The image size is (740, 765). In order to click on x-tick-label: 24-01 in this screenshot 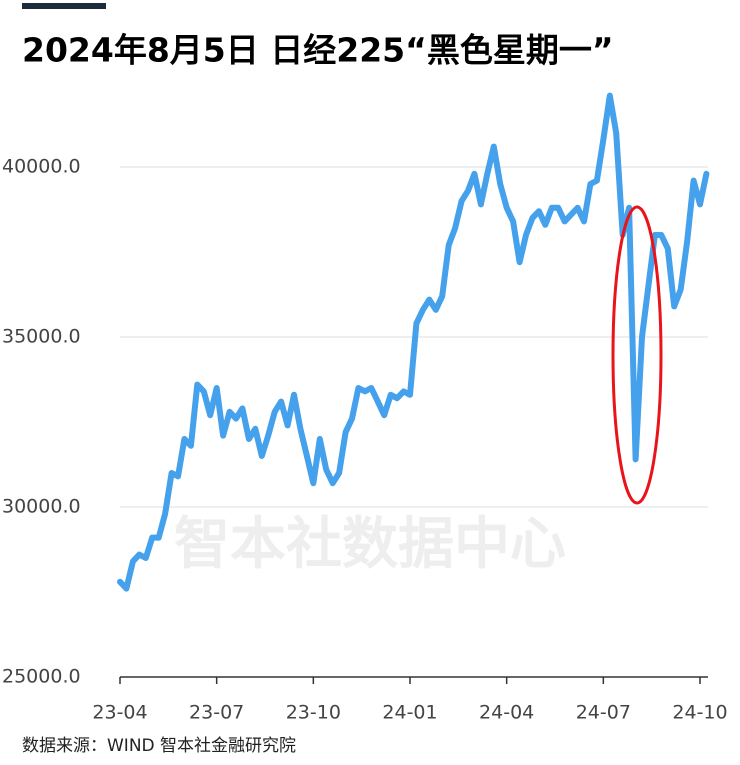, I will do `click(409, 713)`.